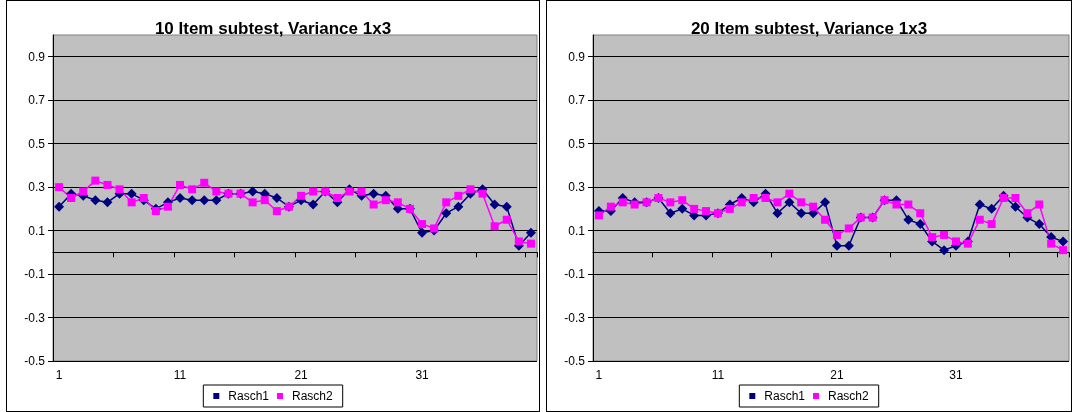 The width and height of the screenshot is (1073, 412). Describe the element at coordinates (301, 375) in the screenshot. I see `x-tick-label: 21` at that location.